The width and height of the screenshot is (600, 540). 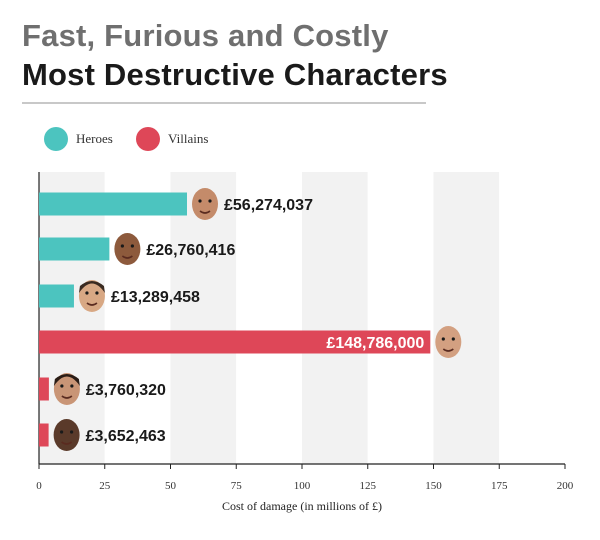 What do you see at coordinates (66, 435) in the screenshot?
I see `dark-bald-face-icon` at bounding box center [66, 435].